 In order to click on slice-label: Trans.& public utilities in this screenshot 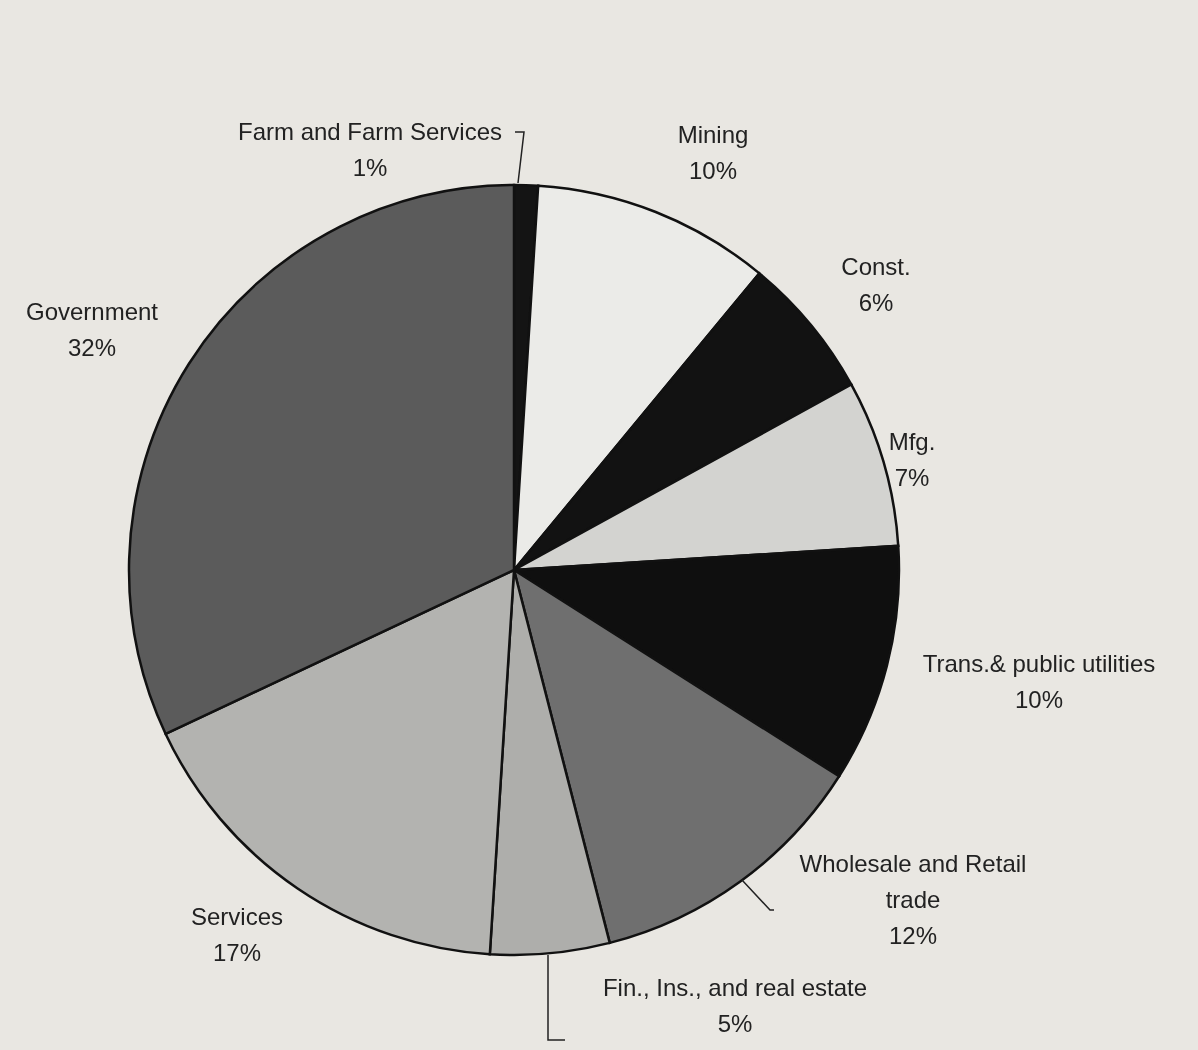, I will do `click(1039, 663)`.